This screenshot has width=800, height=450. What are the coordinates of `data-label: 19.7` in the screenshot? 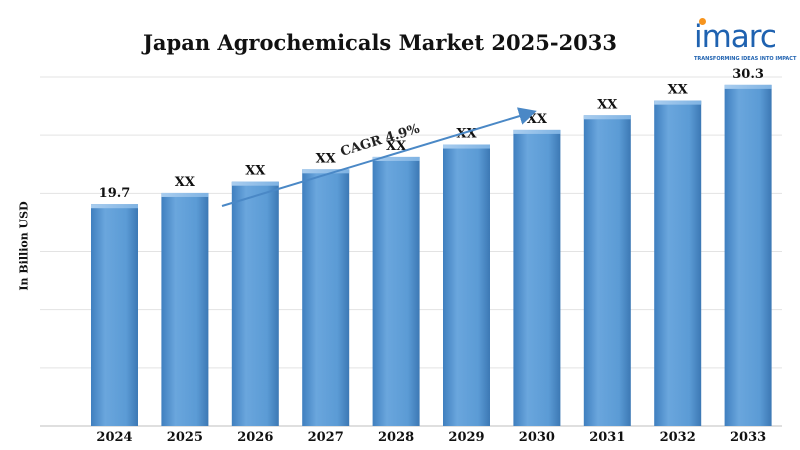 It's located at (115, 193).